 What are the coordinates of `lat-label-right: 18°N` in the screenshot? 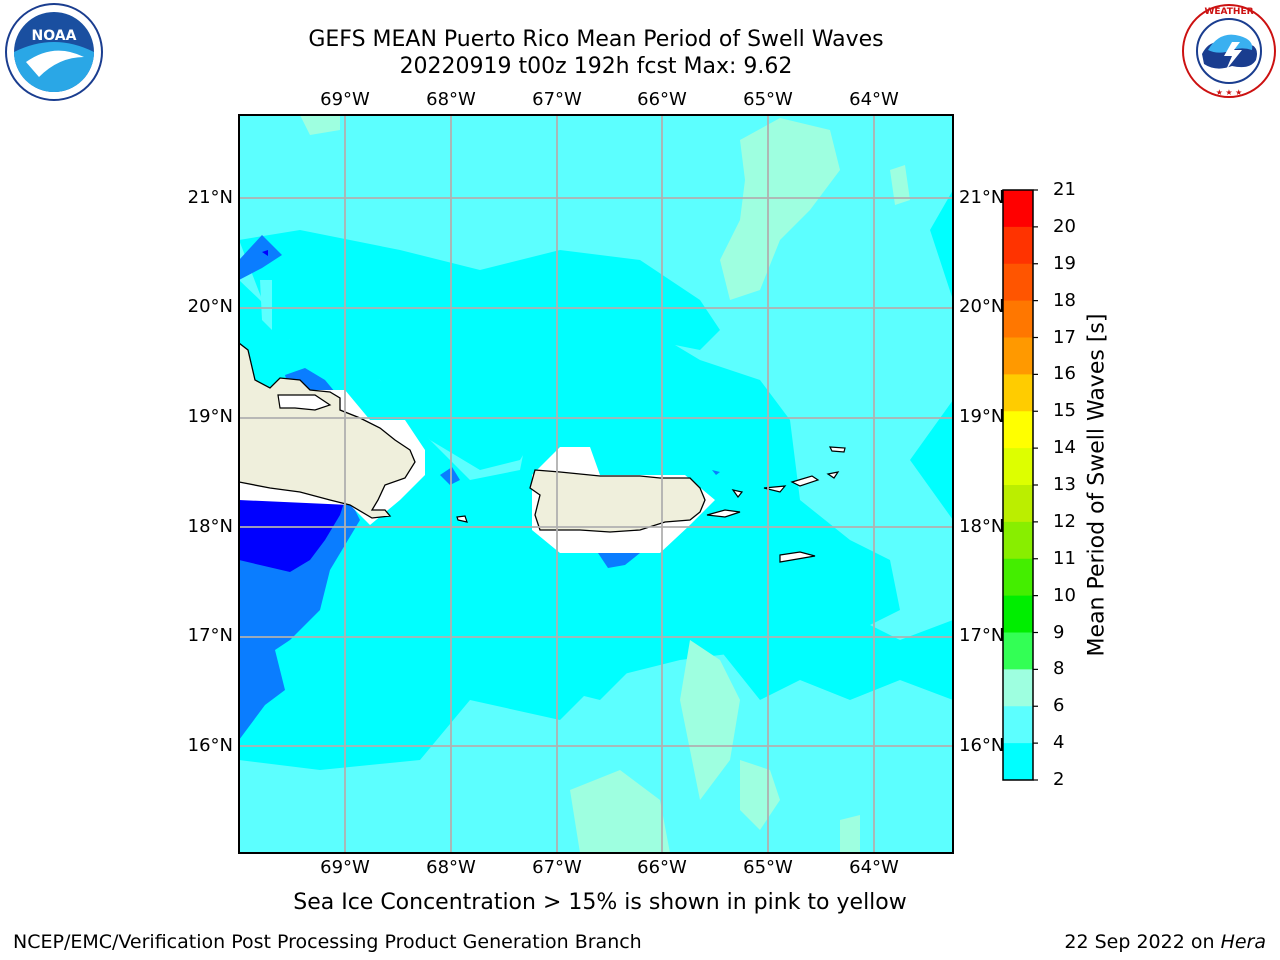 It's located at (982, 526).